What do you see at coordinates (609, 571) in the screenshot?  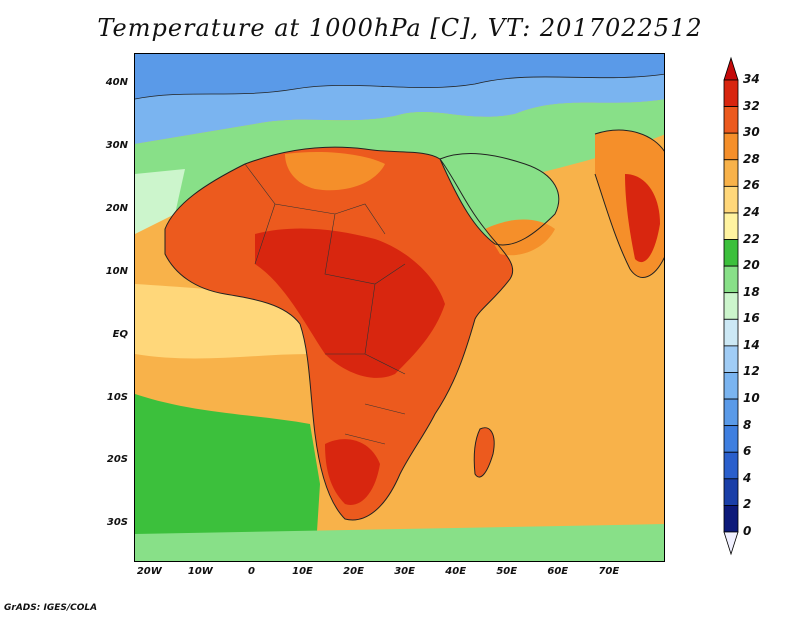 I see `lon-tick-label: 70E` at bounding box center [609, 571].